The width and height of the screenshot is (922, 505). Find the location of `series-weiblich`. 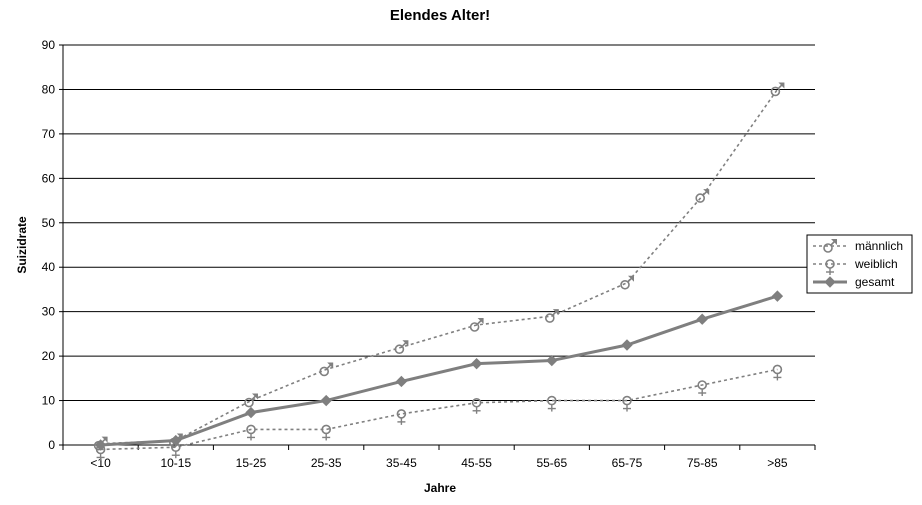

series-weiblich is located at coordinates (439, 412).